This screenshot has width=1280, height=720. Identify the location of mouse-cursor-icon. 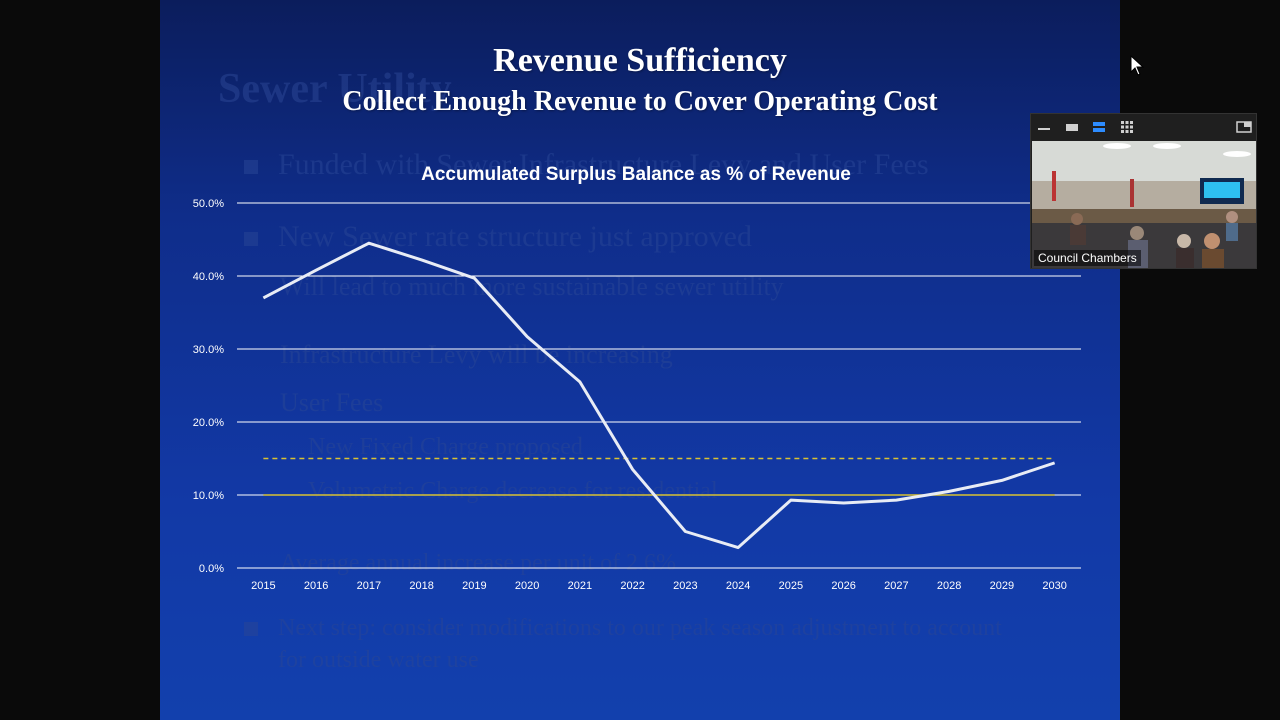
(1137, 65).